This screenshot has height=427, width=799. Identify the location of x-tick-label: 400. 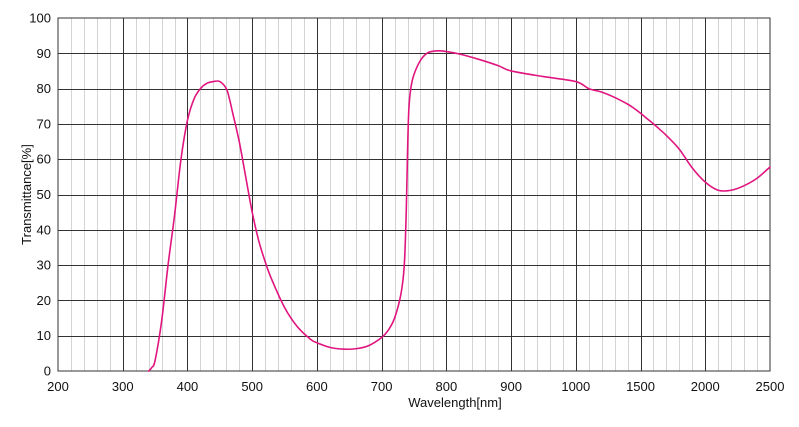
(188, 386).